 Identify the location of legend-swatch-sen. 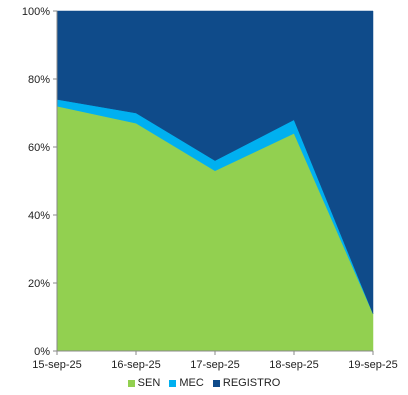
(131, 383).